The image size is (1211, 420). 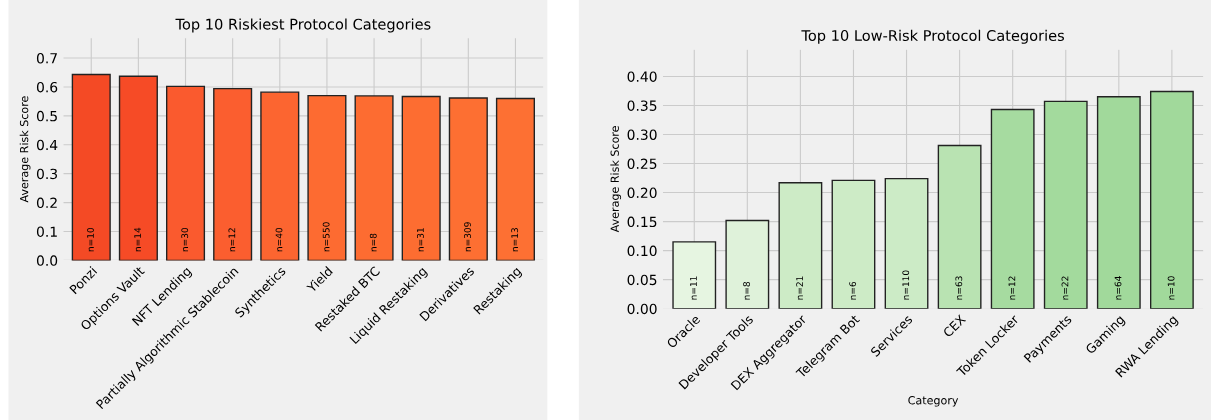 What do you see at coordinates (693, 288) in the screenshot?
I see `annotation: n=11` at bounding box center [693, 288].